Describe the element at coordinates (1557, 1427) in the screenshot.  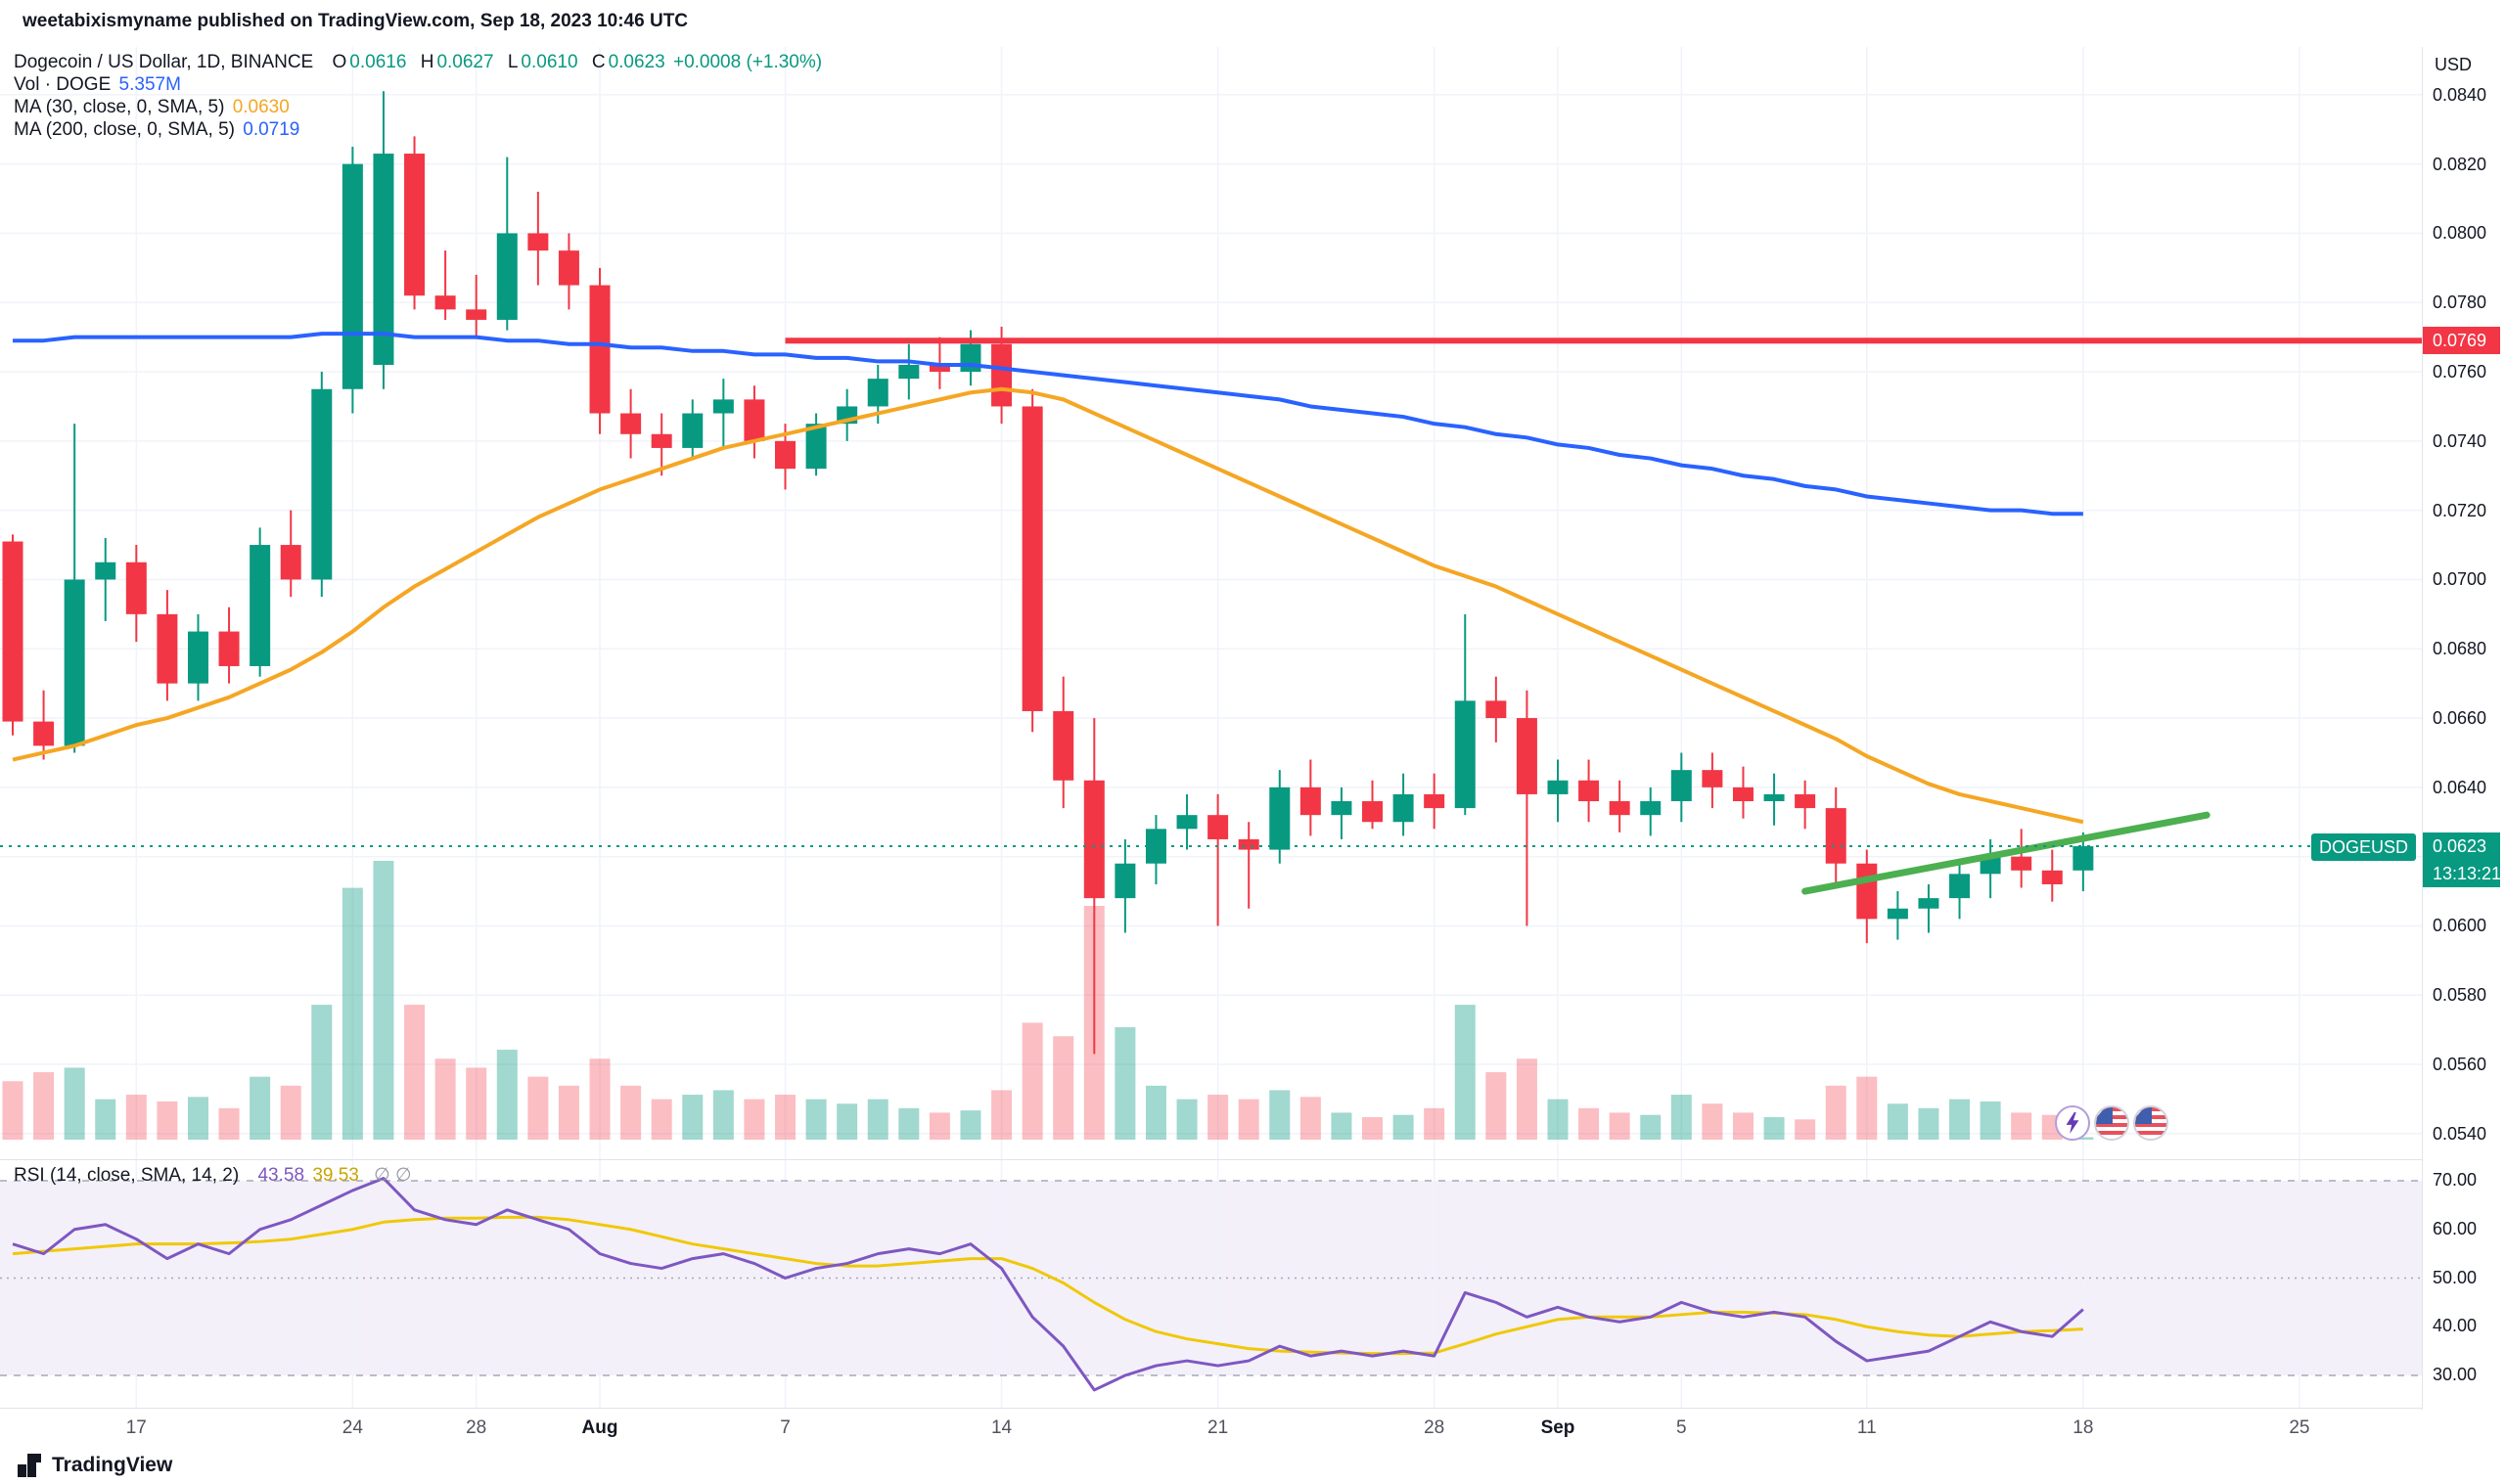
I see `month-tick-label: Sep` at that location.